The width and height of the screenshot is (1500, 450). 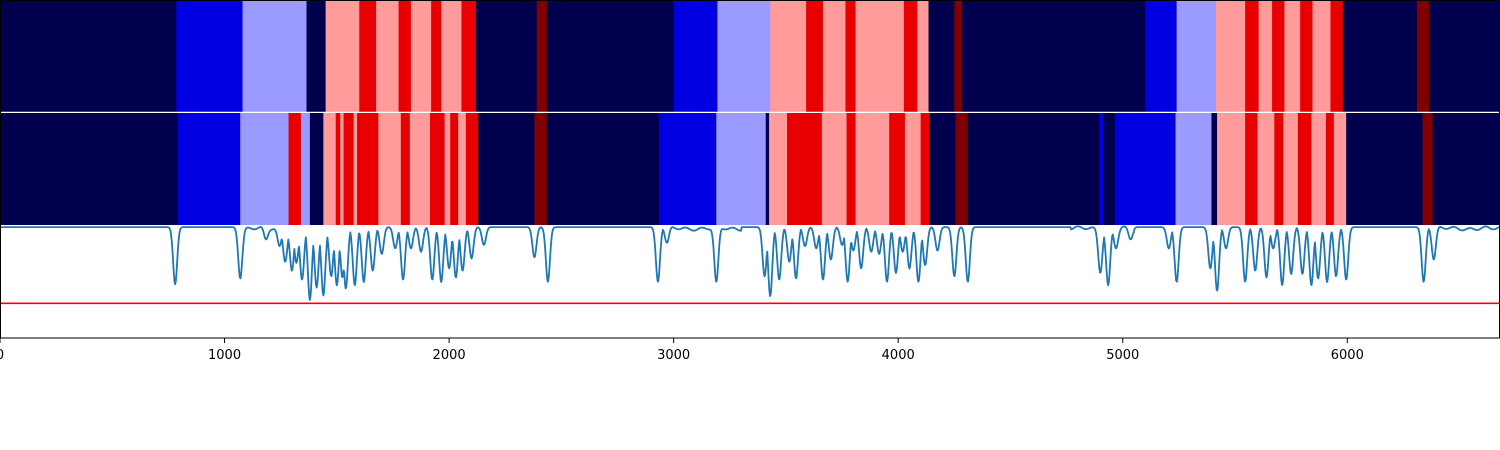 What do you see at coordinates (673, 355) in the screenshot?
I see `x-tick-label: 3000` at bounding box center [673, 355].